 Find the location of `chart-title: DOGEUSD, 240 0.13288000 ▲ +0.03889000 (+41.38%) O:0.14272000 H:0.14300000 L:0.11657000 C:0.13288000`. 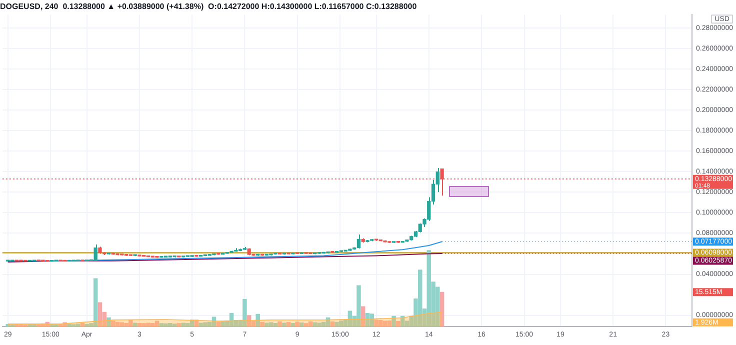

chart-title: DOGEUSD, 240 0.13288000 ▲ +0.03889000 (+41.38%) O:0.14272000 H:0.14300000 L:0.11657000 C:0.13288000 is located at coordinates (209, 7).